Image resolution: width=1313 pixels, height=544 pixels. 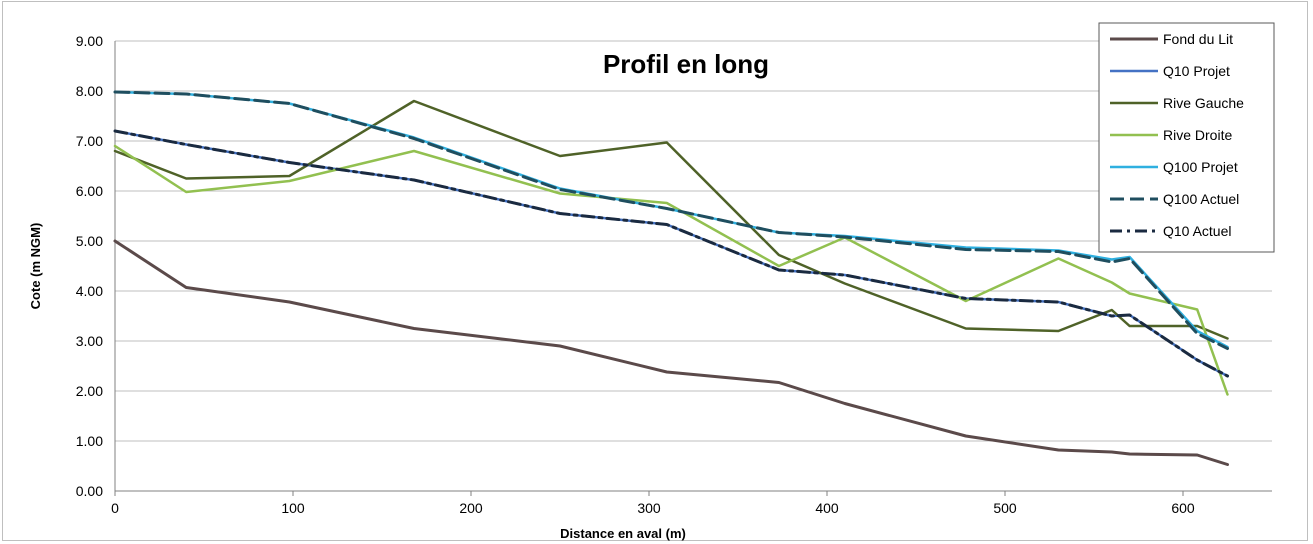 What do you see at coordinates (89, 341) in the screenshot?
I see `y-tick-label: 3.00` at bounding box center [89, 341].